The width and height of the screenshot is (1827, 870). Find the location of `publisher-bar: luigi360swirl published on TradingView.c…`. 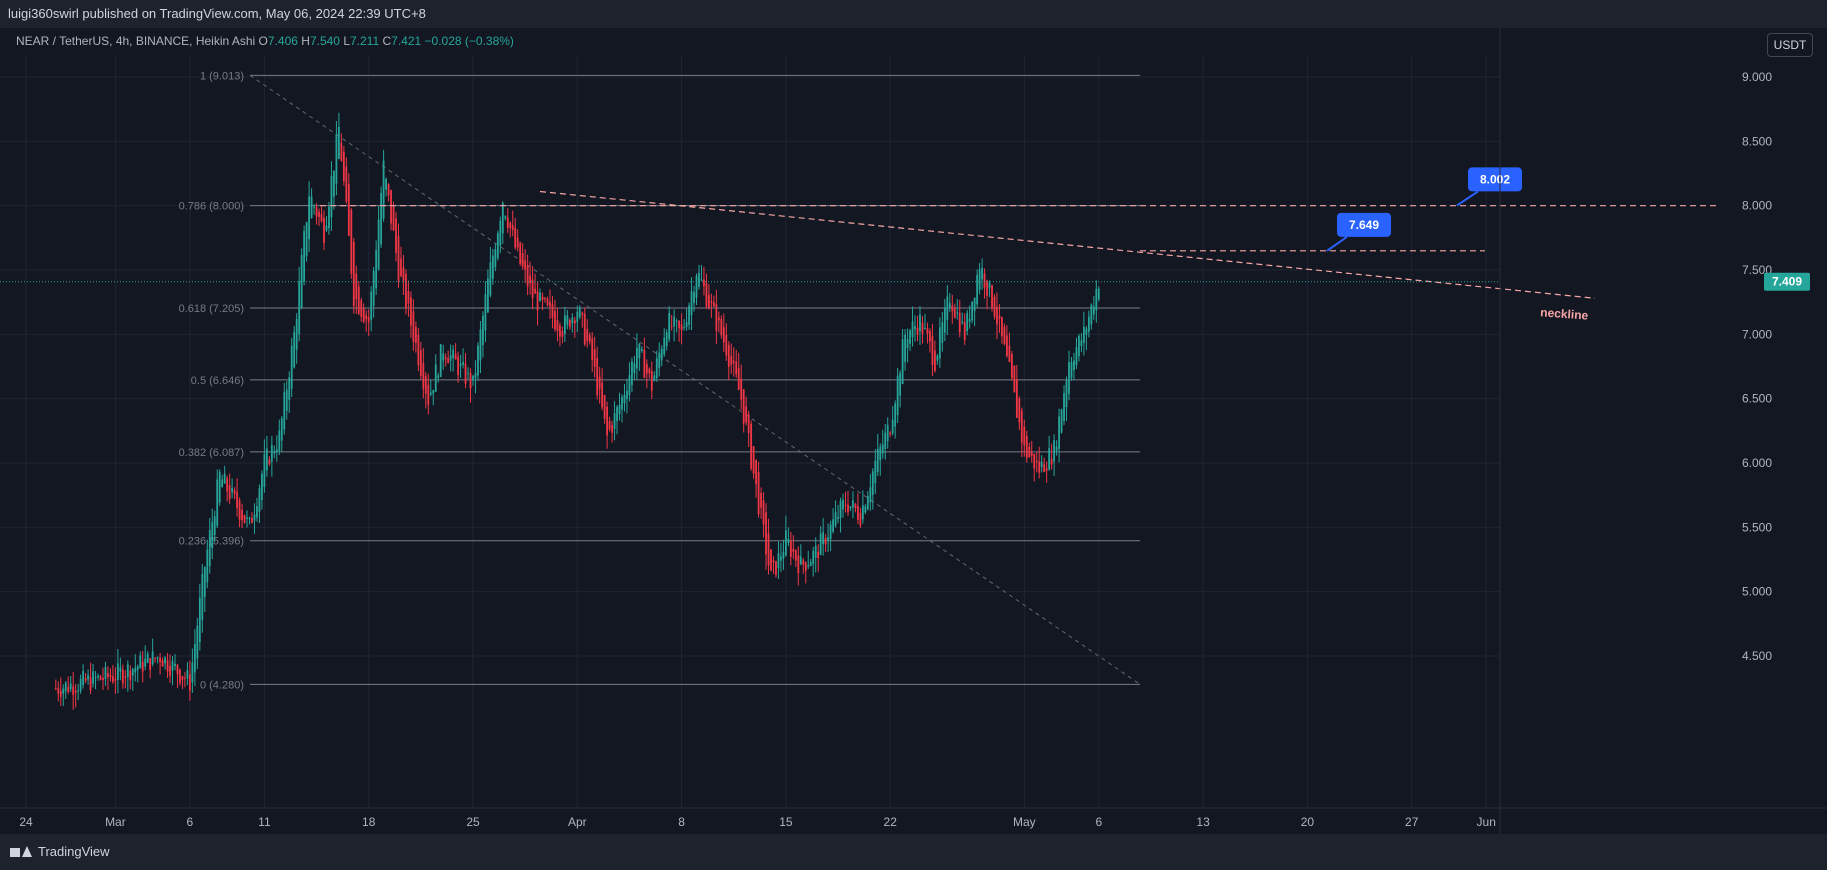

publisher-bar: luigi360swirl published on TradingView.c… is located at coordinates (913, 14).